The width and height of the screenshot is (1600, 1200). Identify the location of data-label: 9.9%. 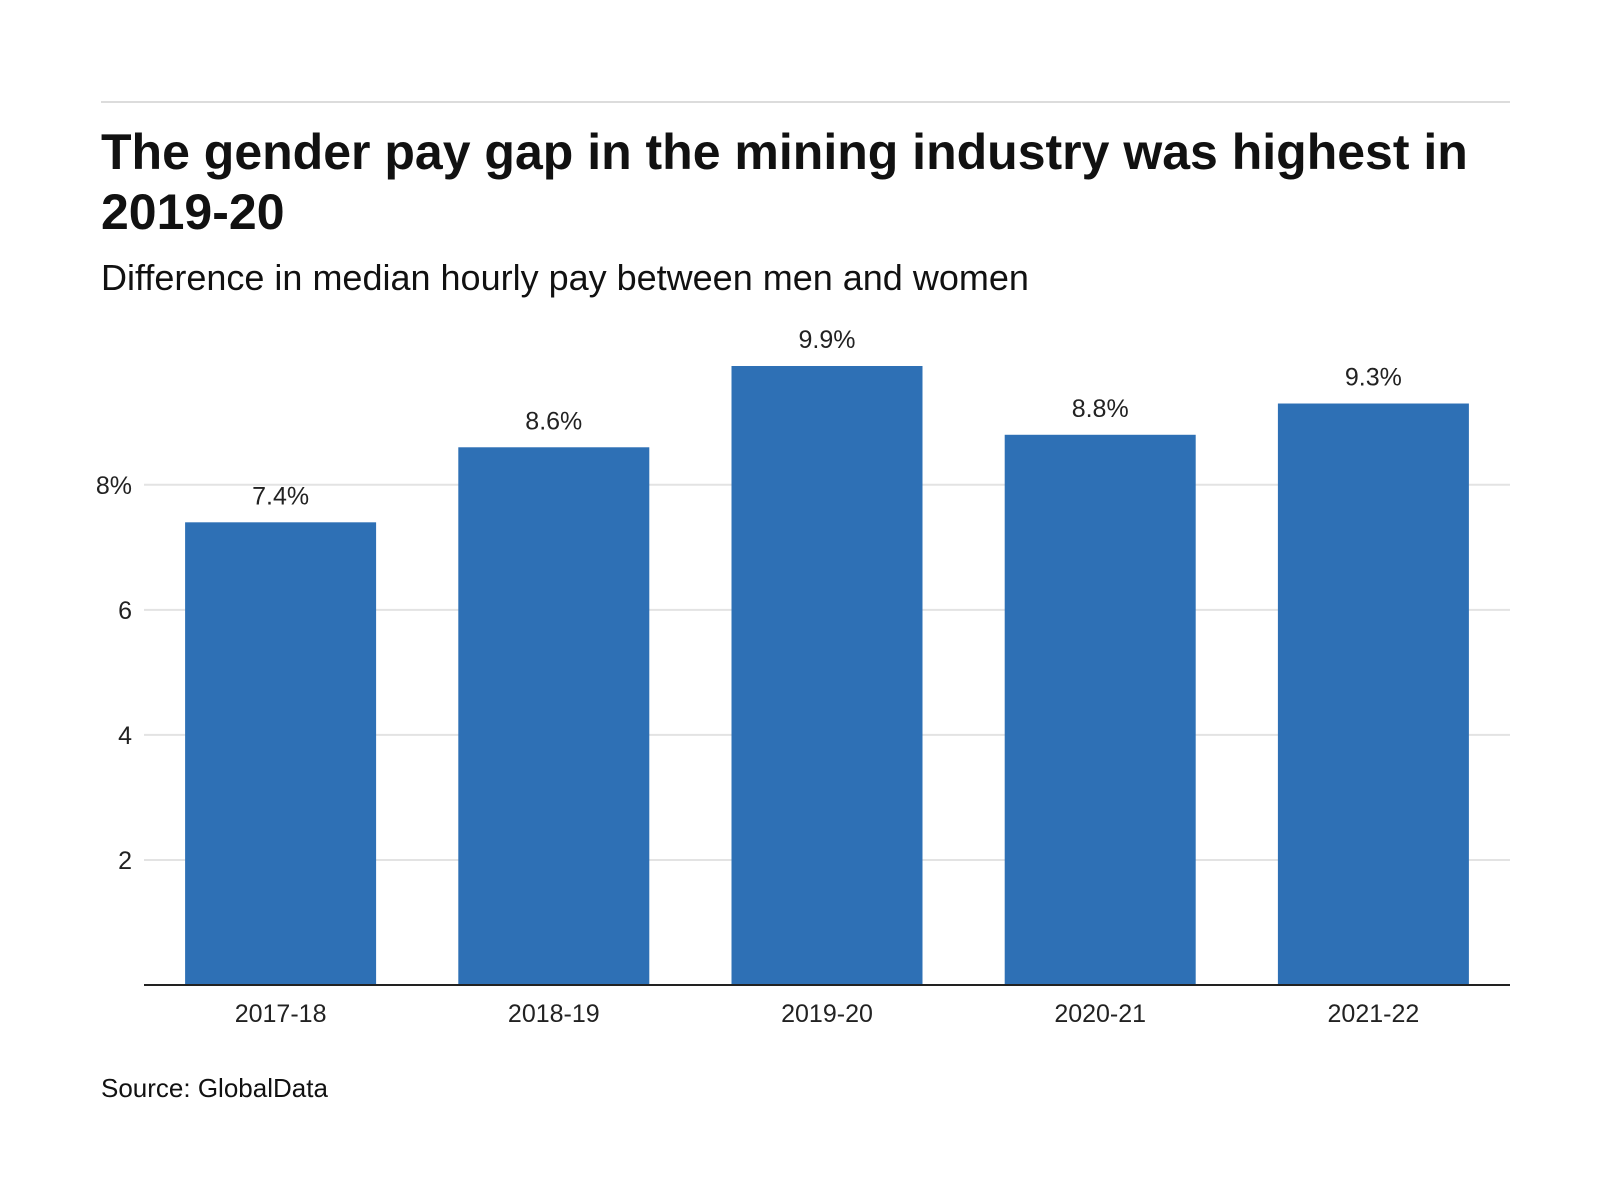
(827, 340).